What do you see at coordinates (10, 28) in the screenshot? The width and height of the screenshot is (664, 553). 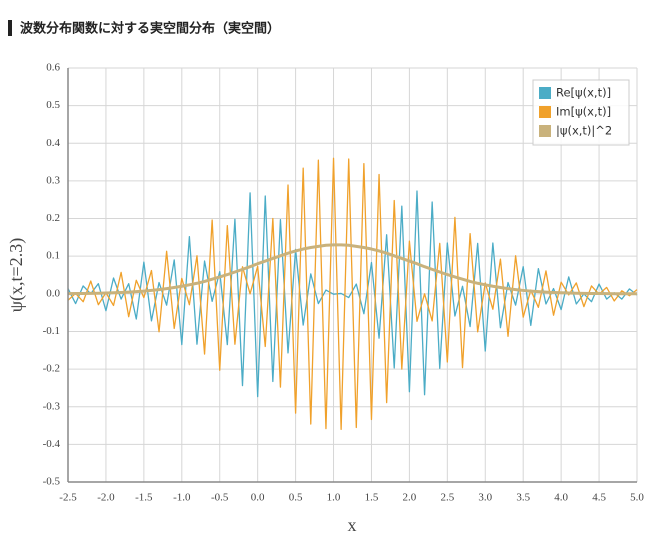 I see `title-bar` at bounding box center [10, 28].